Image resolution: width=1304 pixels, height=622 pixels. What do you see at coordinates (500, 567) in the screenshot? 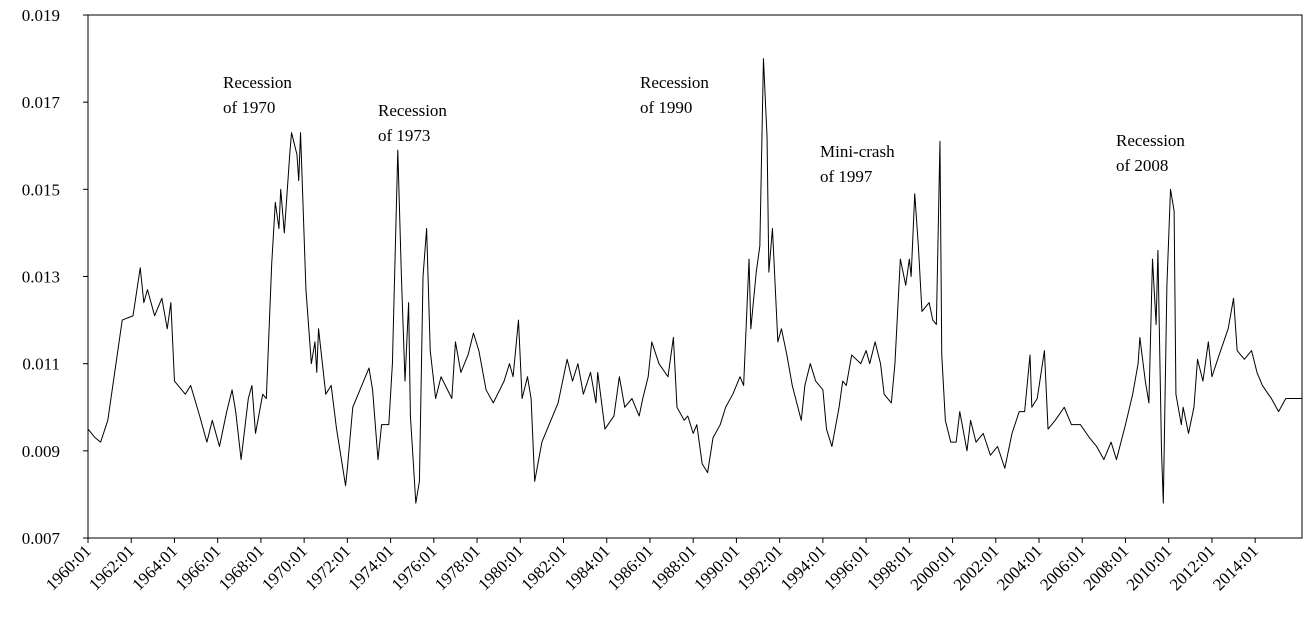
I see `x-tick-label: 1980:01` at bounding box center [500, 567].